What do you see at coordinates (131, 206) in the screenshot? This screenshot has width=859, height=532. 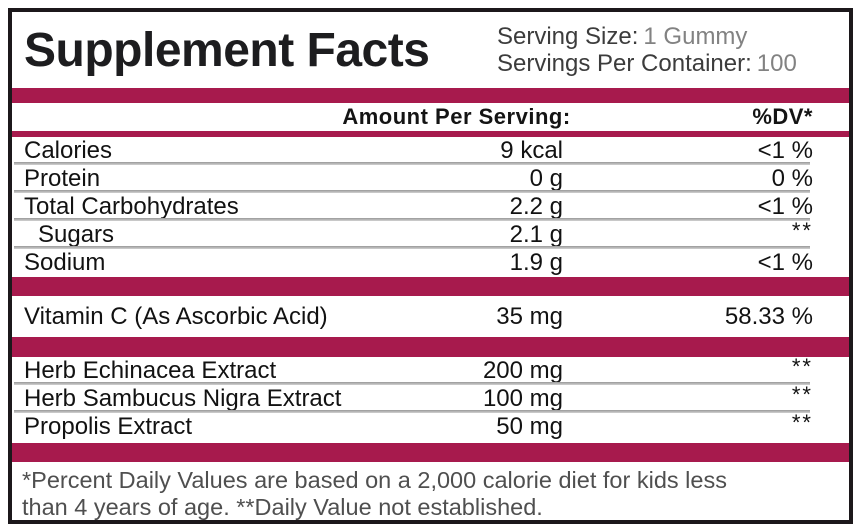 I see `nutrient-name: Total Carbohydrates` at bounding box center [131, 206].